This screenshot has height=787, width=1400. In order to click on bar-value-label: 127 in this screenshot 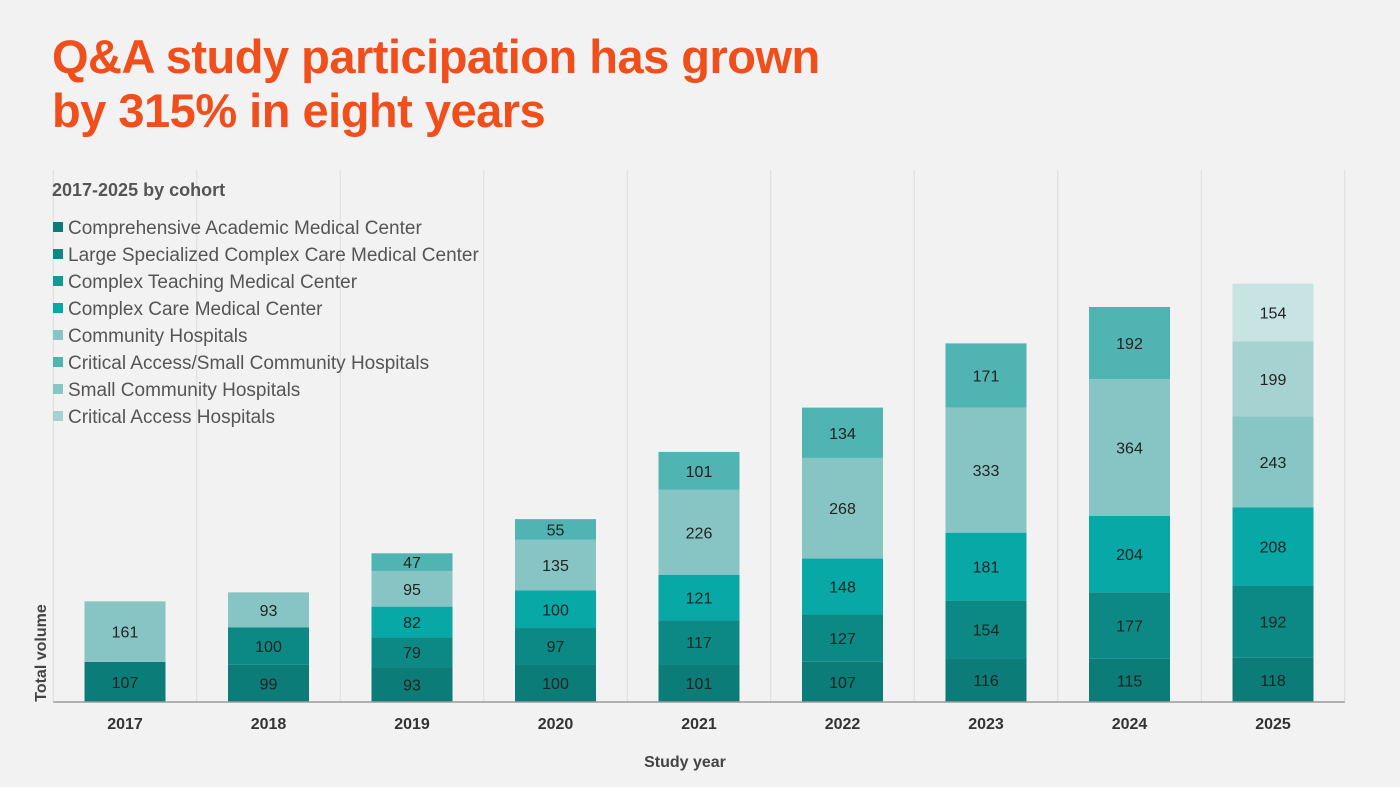, I will do `click(842, 639)`.